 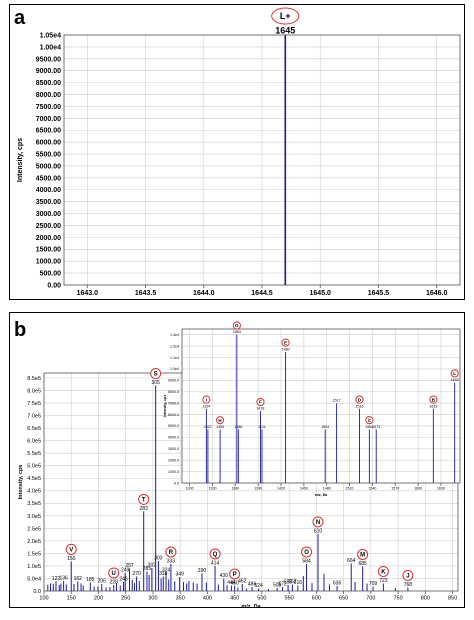 I want to click on chart-b-inset-ytick-label: 6000.0, so click(x=173, y=415).